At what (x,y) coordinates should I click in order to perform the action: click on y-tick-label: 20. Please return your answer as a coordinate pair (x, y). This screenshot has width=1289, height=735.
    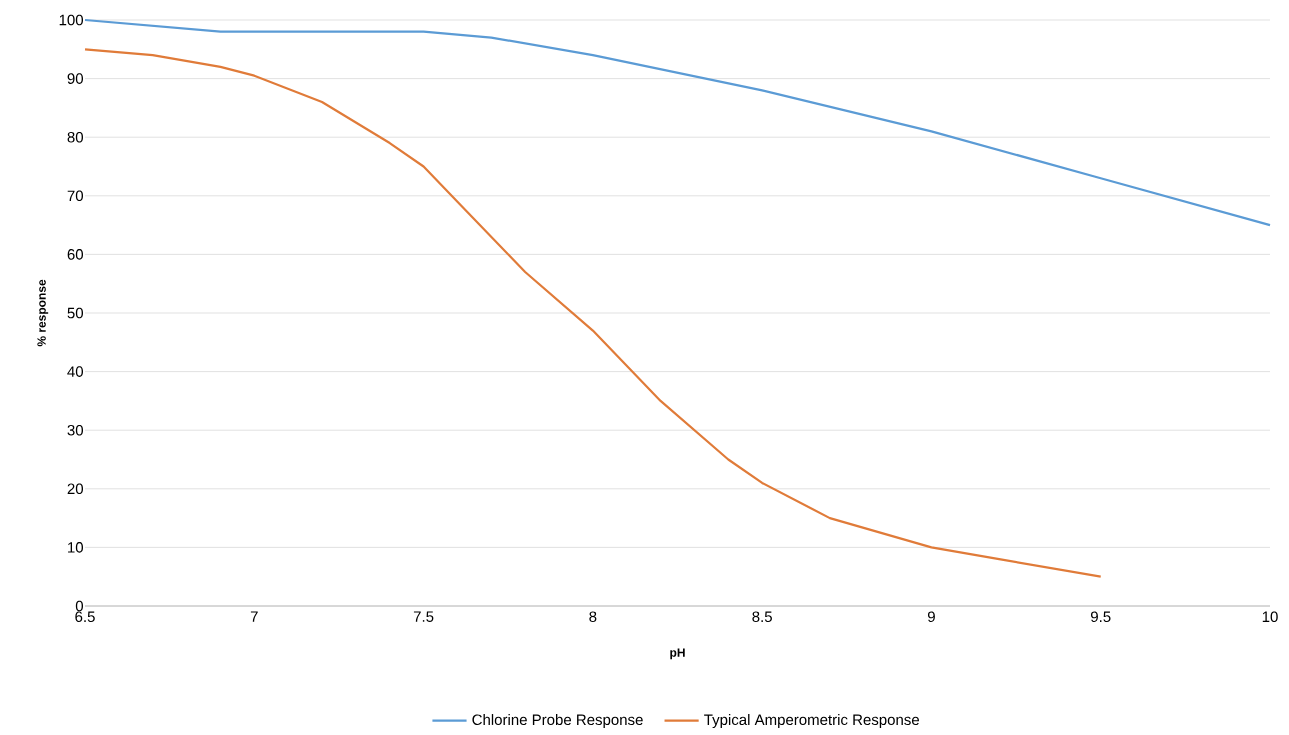
    Looking at the image, I should click on (75, 489).